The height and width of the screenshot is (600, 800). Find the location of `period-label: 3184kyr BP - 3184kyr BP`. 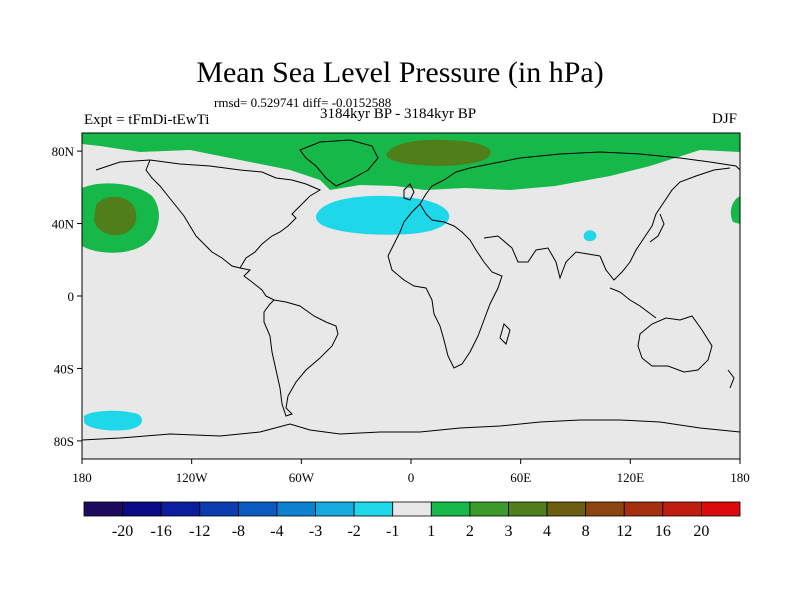

period-label: 3184kyr BP - 3184kyr BP is located at coordinates (398, 114).